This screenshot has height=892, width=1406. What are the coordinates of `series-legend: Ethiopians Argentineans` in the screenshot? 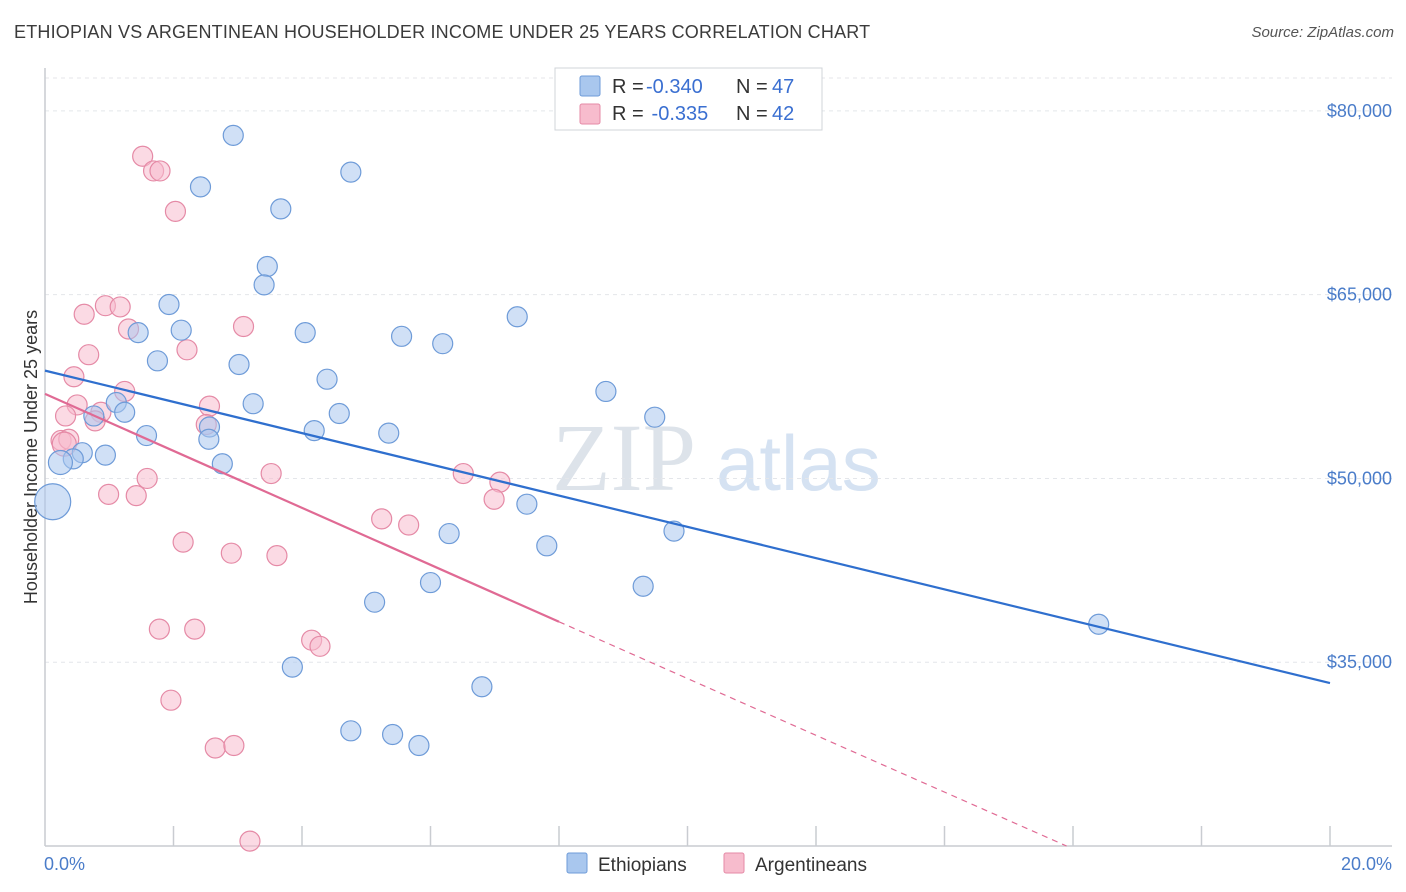 It's located at (716, 864).